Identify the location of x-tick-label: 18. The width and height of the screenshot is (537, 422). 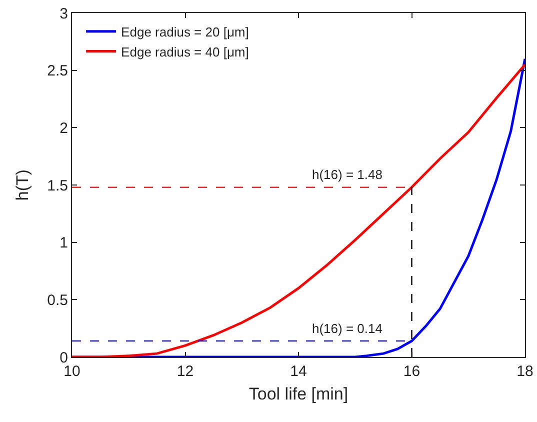
(525, 371).